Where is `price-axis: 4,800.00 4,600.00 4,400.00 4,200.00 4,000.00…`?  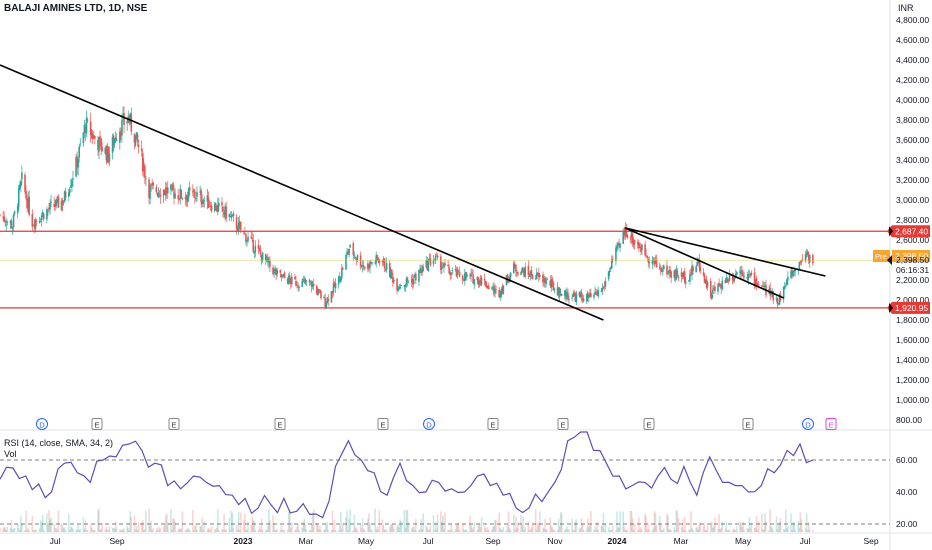
price-axis: 4,800.00 4,600.00 4,400.00 4,200.00 4,000.00… is located at coordinates (912, 220).